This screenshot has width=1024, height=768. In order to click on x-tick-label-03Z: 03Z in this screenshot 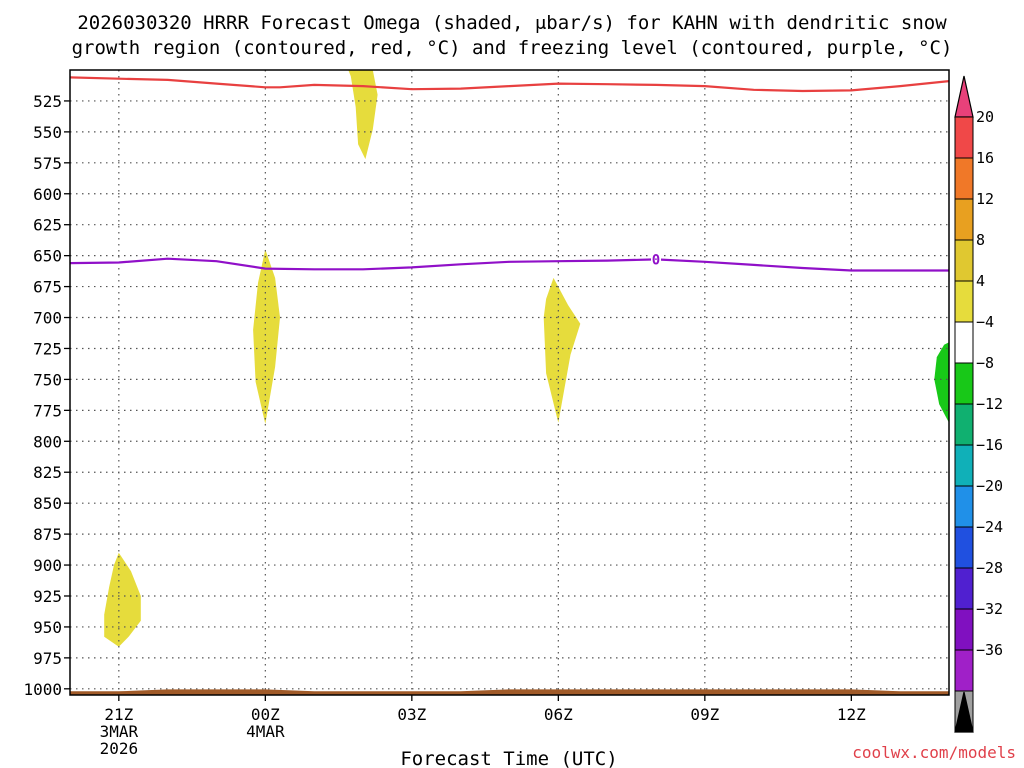, I will do `click(411, 714)`.